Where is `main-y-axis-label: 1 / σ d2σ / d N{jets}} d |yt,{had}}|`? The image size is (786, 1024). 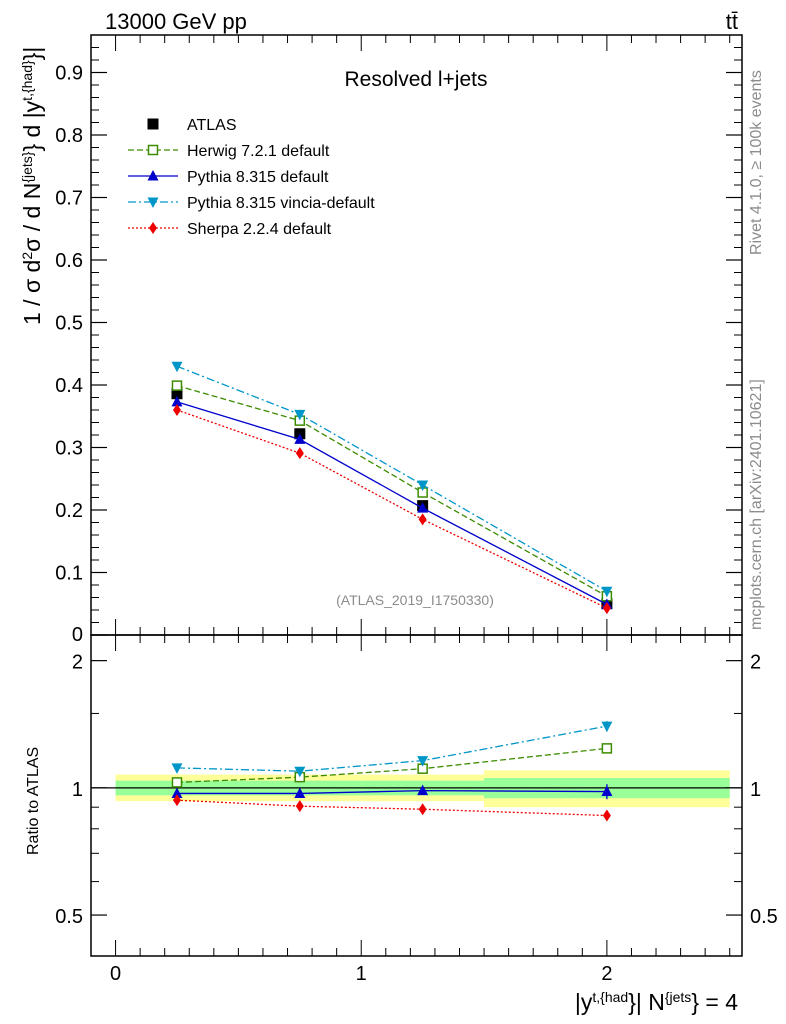
main-y-axis-label: 1 / σ d2σ / d N{jets}} d |yt,{had}}| is located at coordinates (32, 186).